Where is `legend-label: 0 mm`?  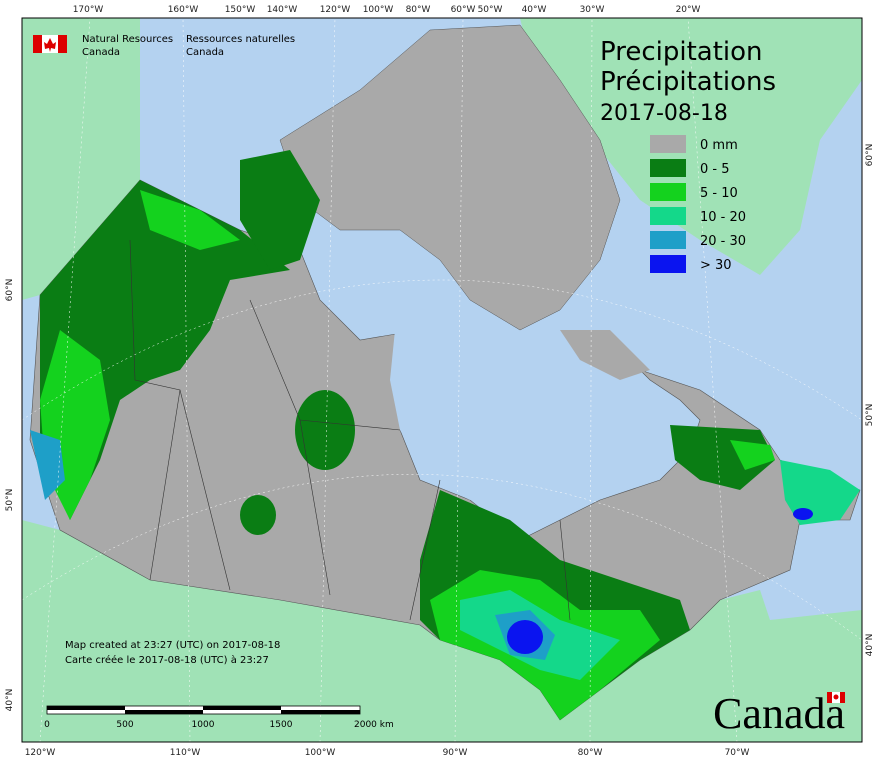
legend-label: 0 mm is located at coordinates (719, 145).